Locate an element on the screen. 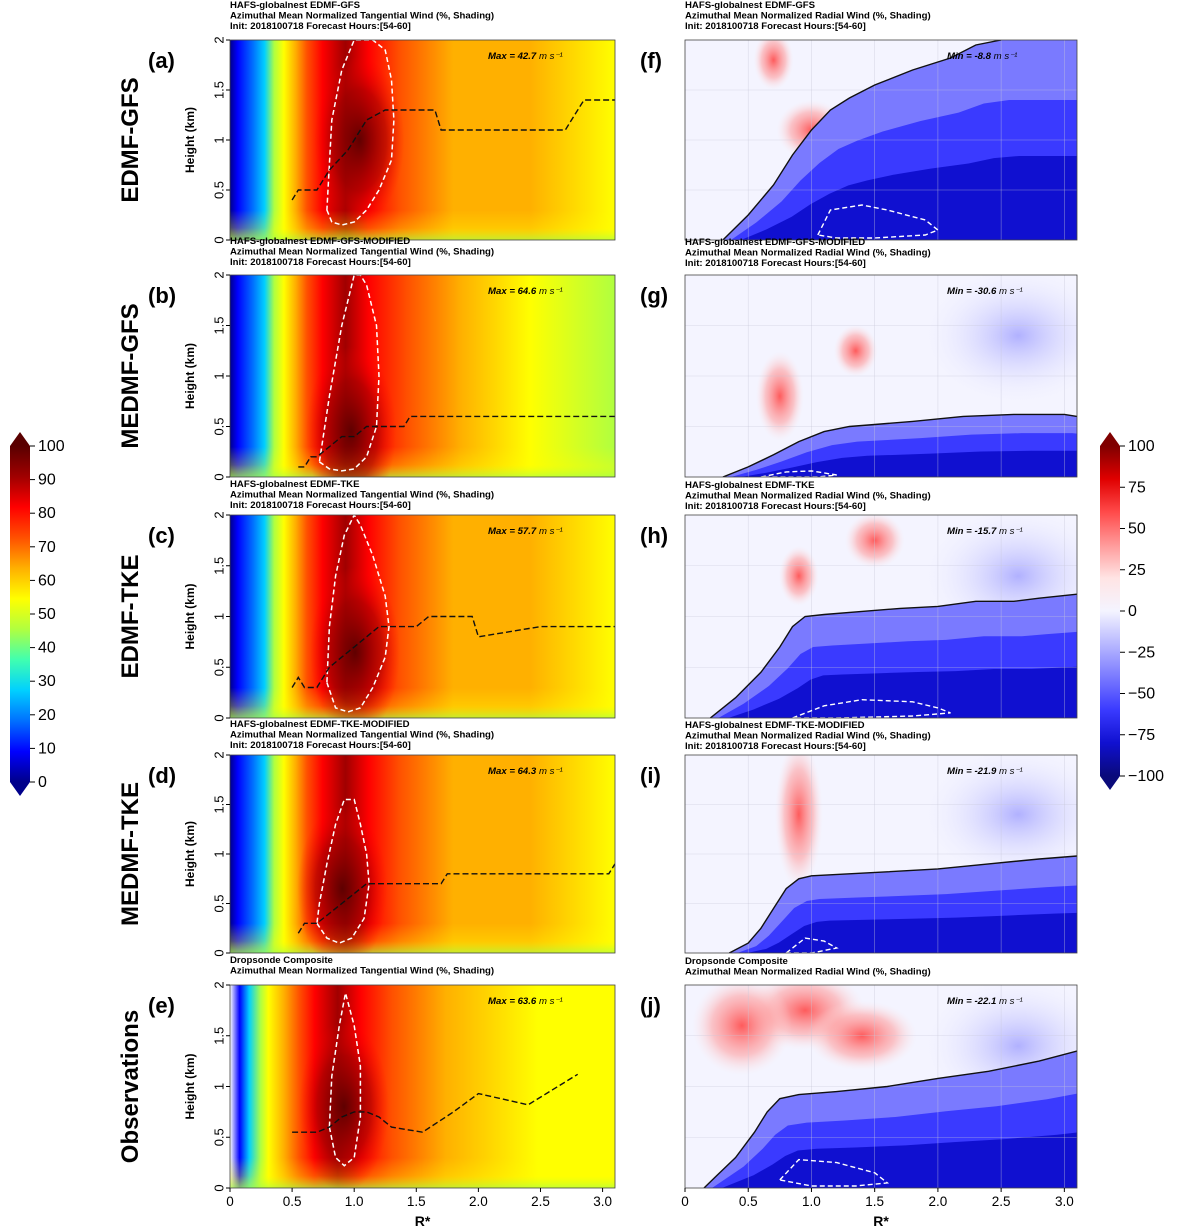  panel-title-line: HAFS-globalnest EDMF-GFS is located at coordinates (295, 5).